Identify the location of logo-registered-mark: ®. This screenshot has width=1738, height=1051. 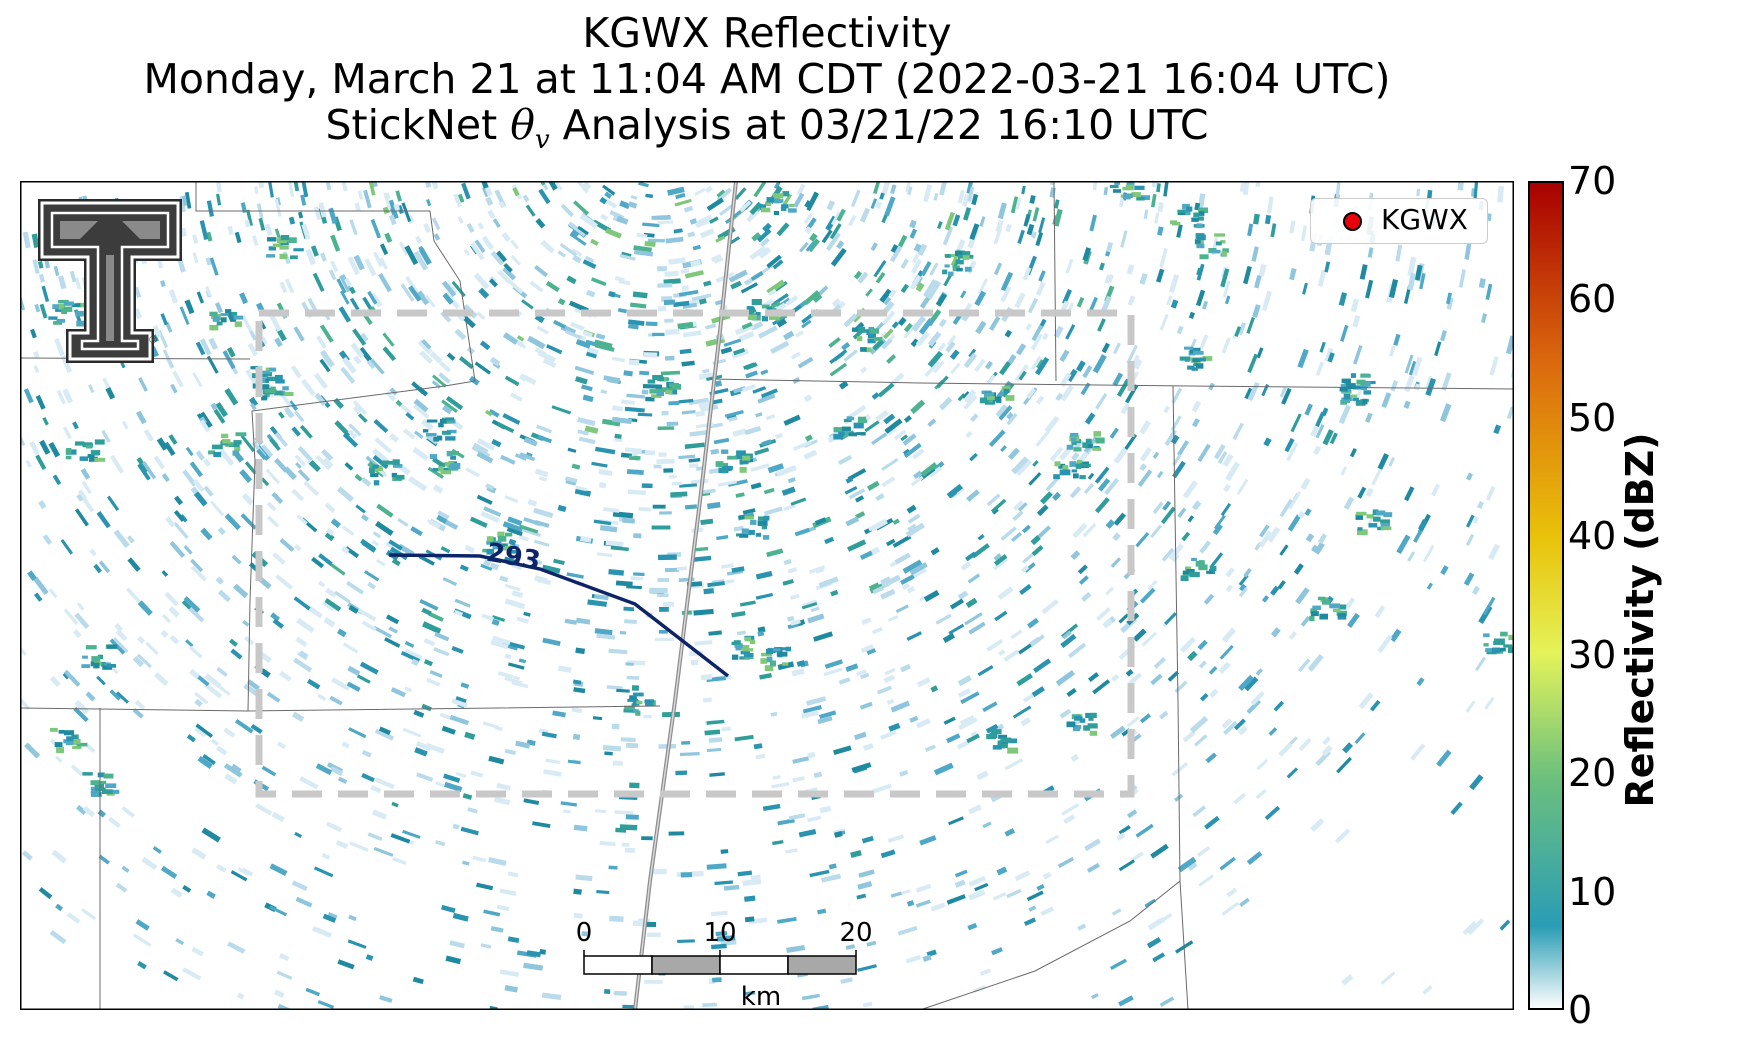
(153, 340).